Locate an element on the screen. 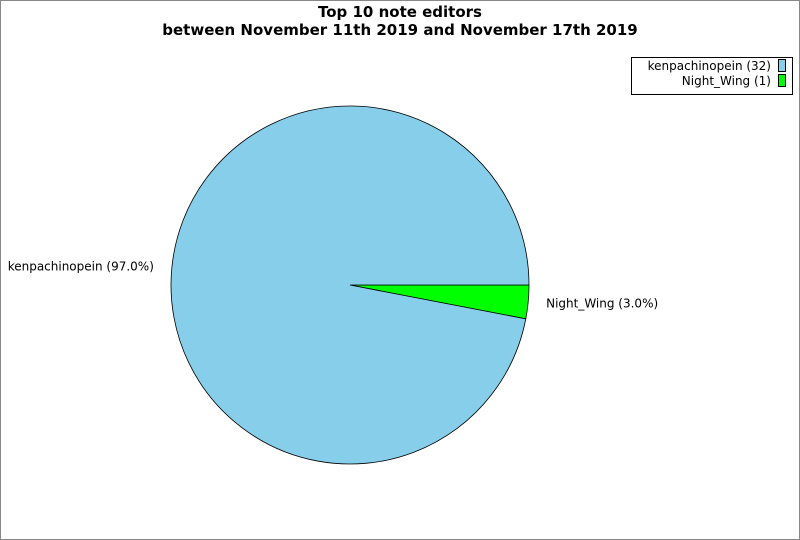 The image size is (800, 540). legend-label-kenpachinopein: kenpachinopein (32) is located at coordinates (709, 66).